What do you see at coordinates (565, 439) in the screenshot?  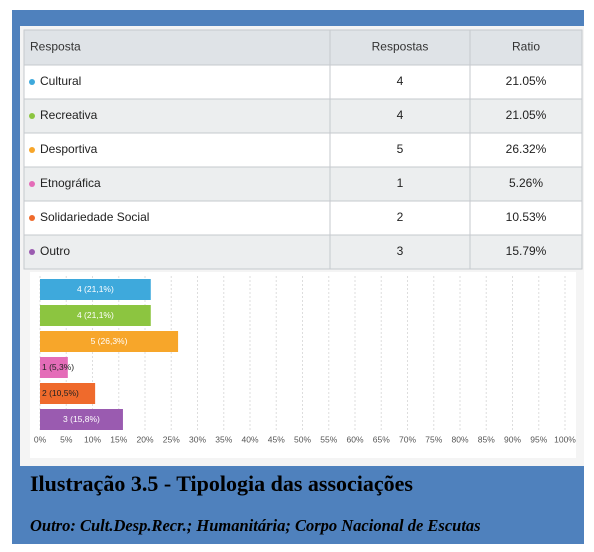 I see `x-tick-label: 100%` at bounding box center [565, 439].